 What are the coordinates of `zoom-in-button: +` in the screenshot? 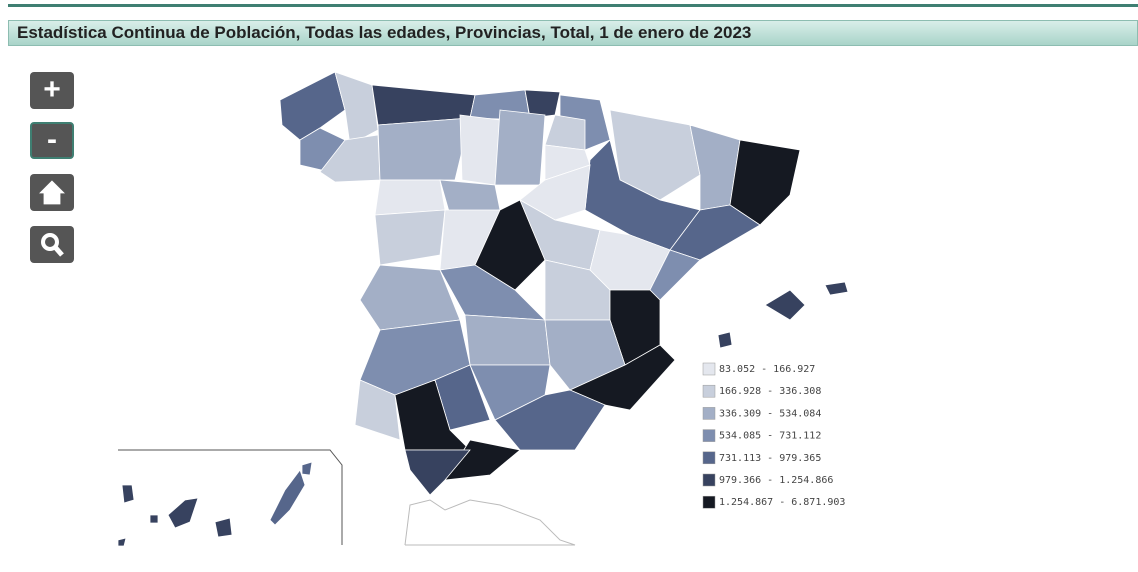 It's located at (52, 90).